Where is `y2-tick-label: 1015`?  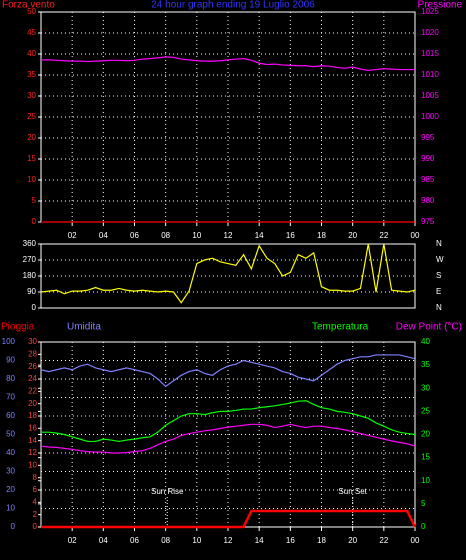
y2-tick-label: 1015 is located at coordinates (430, 53).